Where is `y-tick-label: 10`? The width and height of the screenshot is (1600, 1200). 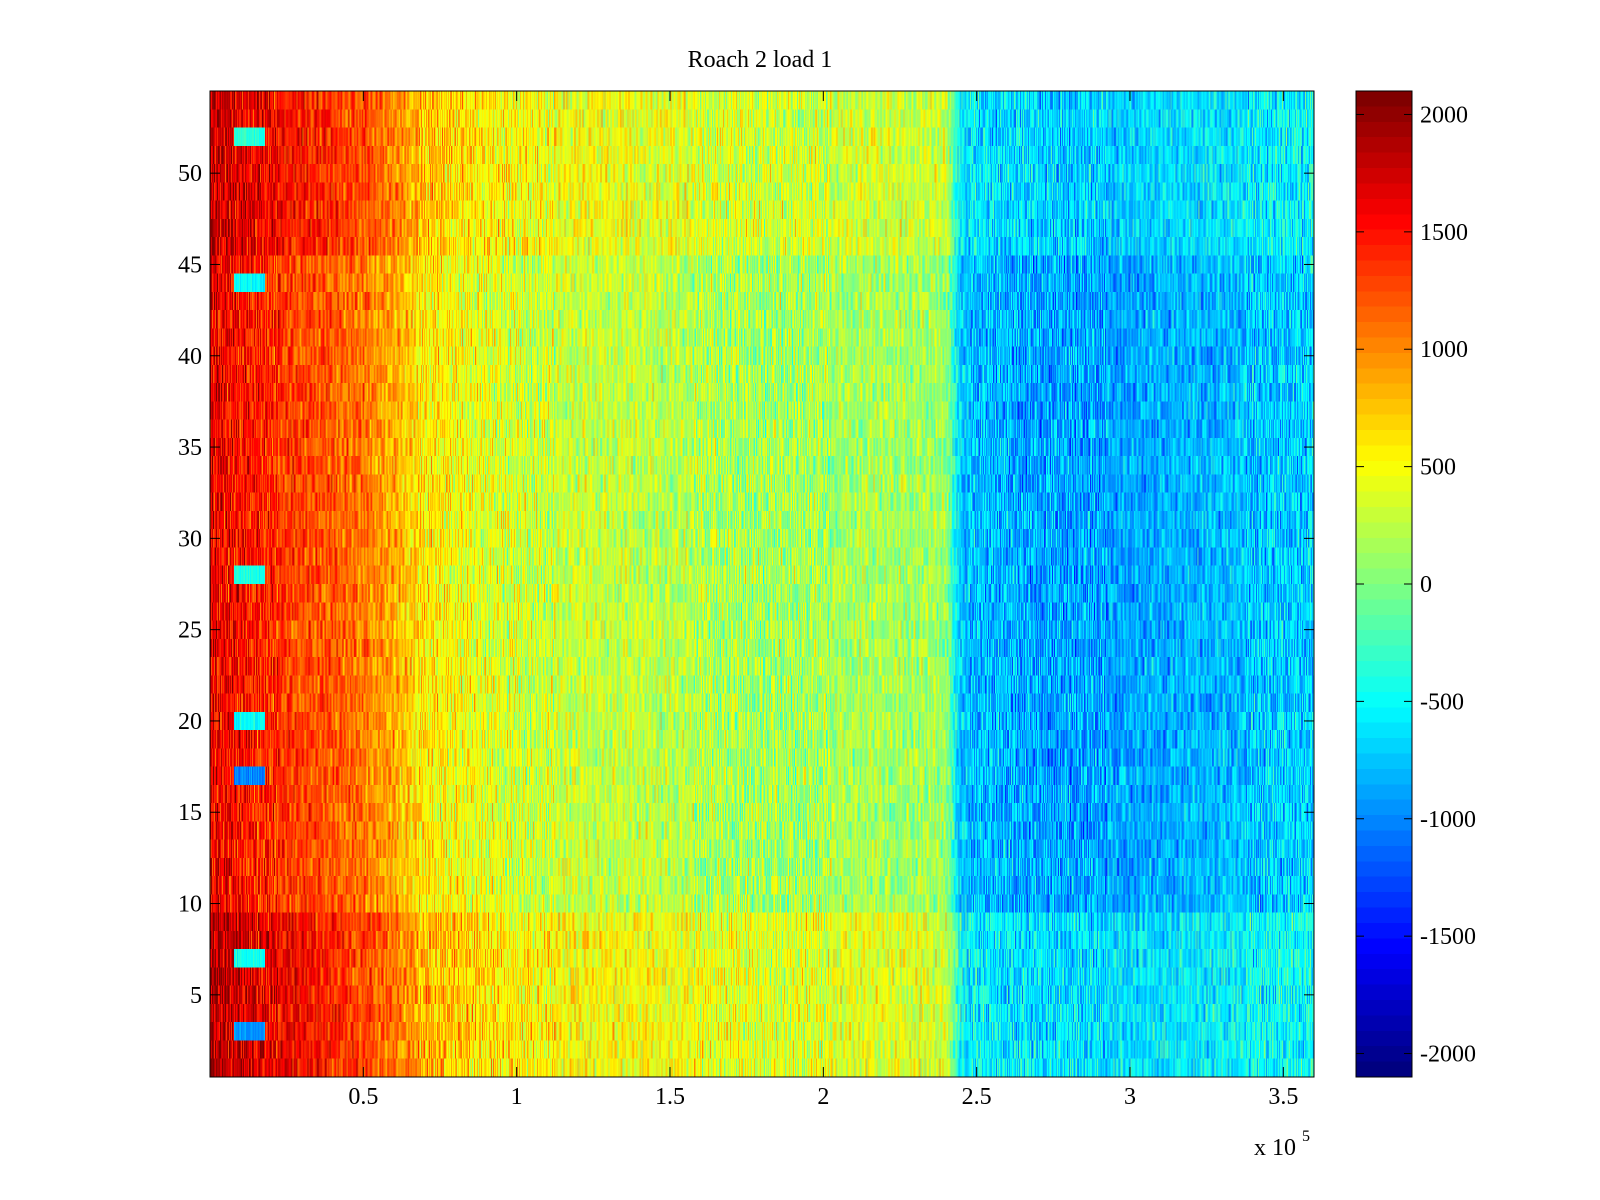
y-tick-label: 10 is located at coordinates (190, 905).